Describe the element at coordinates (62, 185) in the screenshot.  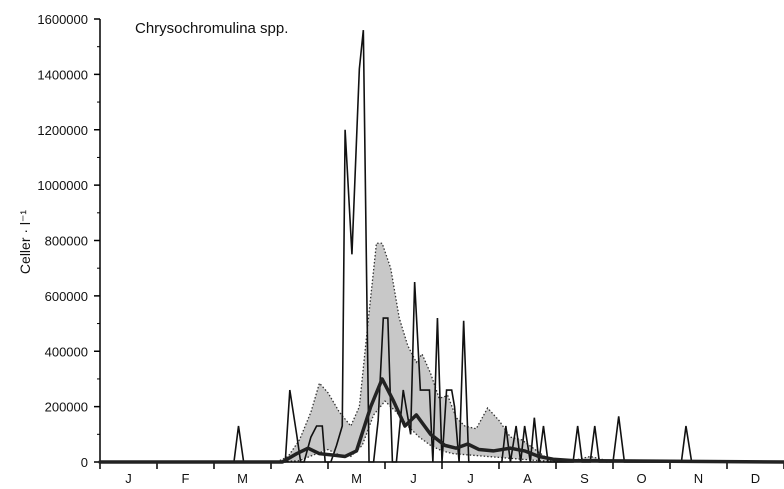
I see `y-tick-label: 1000000` at that location.